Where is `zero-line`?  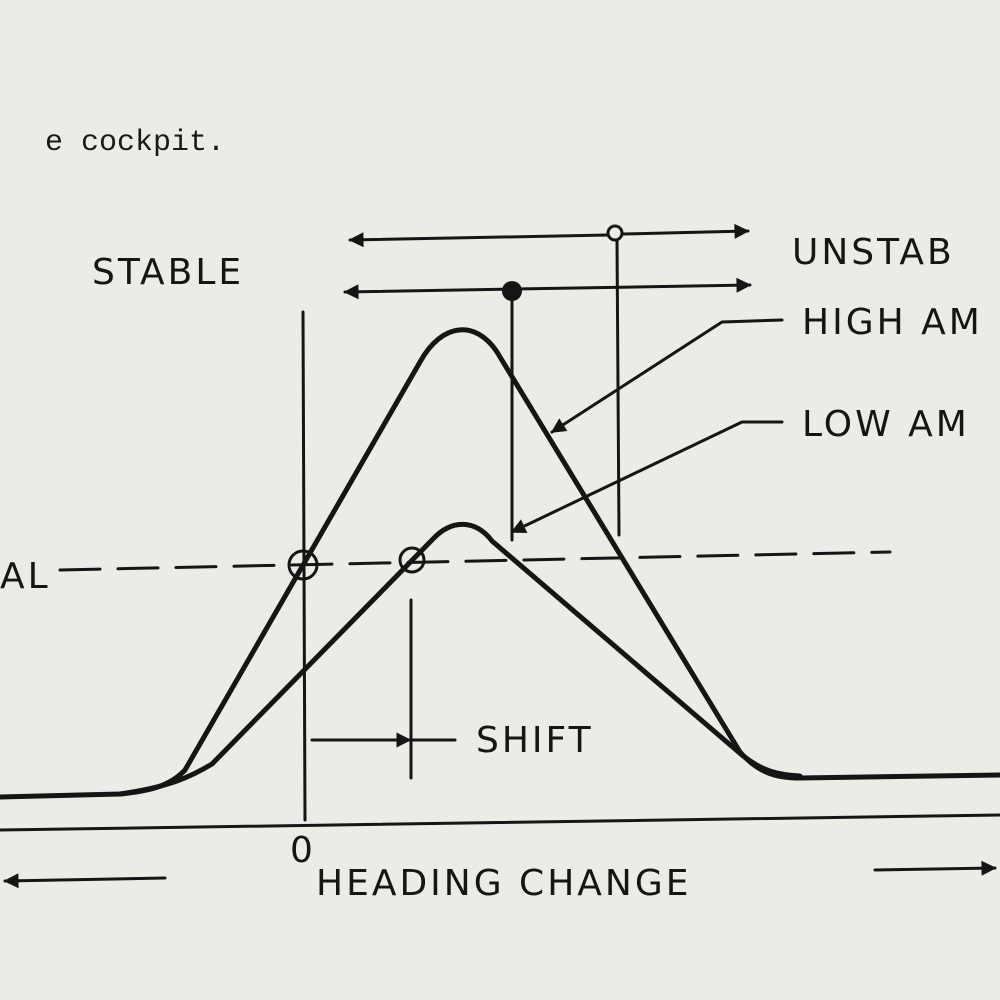 zero-line is located at coordinates (304, 566).